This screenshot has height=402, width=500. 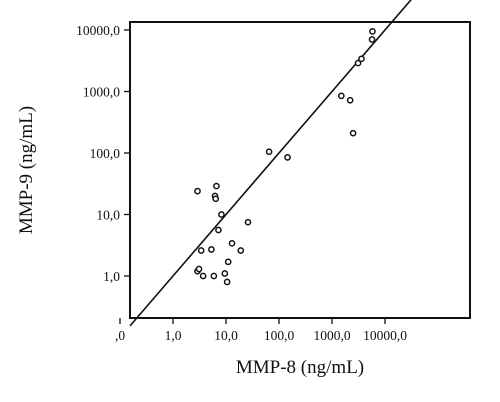 What do you see at coordinates (101, 92) in the screenshot?
I see `y-tick-label: 1000,0` at bounding box center [101, 92].